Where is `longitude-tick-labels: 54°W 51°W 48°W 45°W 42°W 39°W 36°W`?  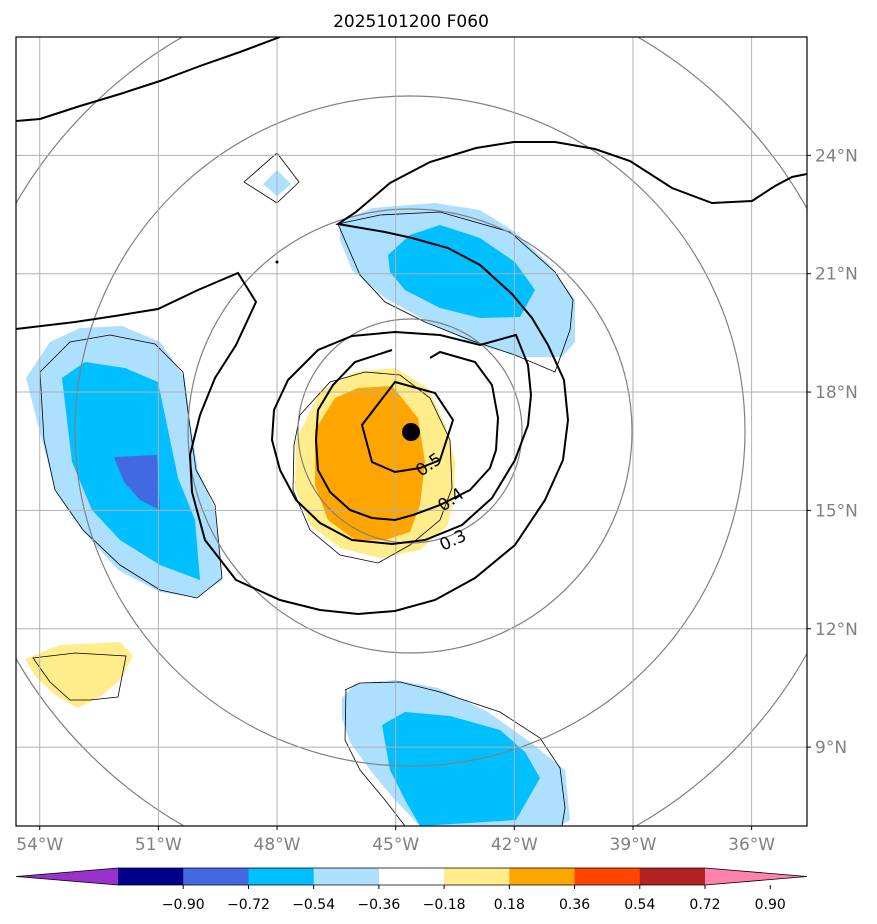 longitude-tick-labels: 54°W 51°W 48°W 45°W 42°W 39°W 36°W is located at coordinates (395, 840).